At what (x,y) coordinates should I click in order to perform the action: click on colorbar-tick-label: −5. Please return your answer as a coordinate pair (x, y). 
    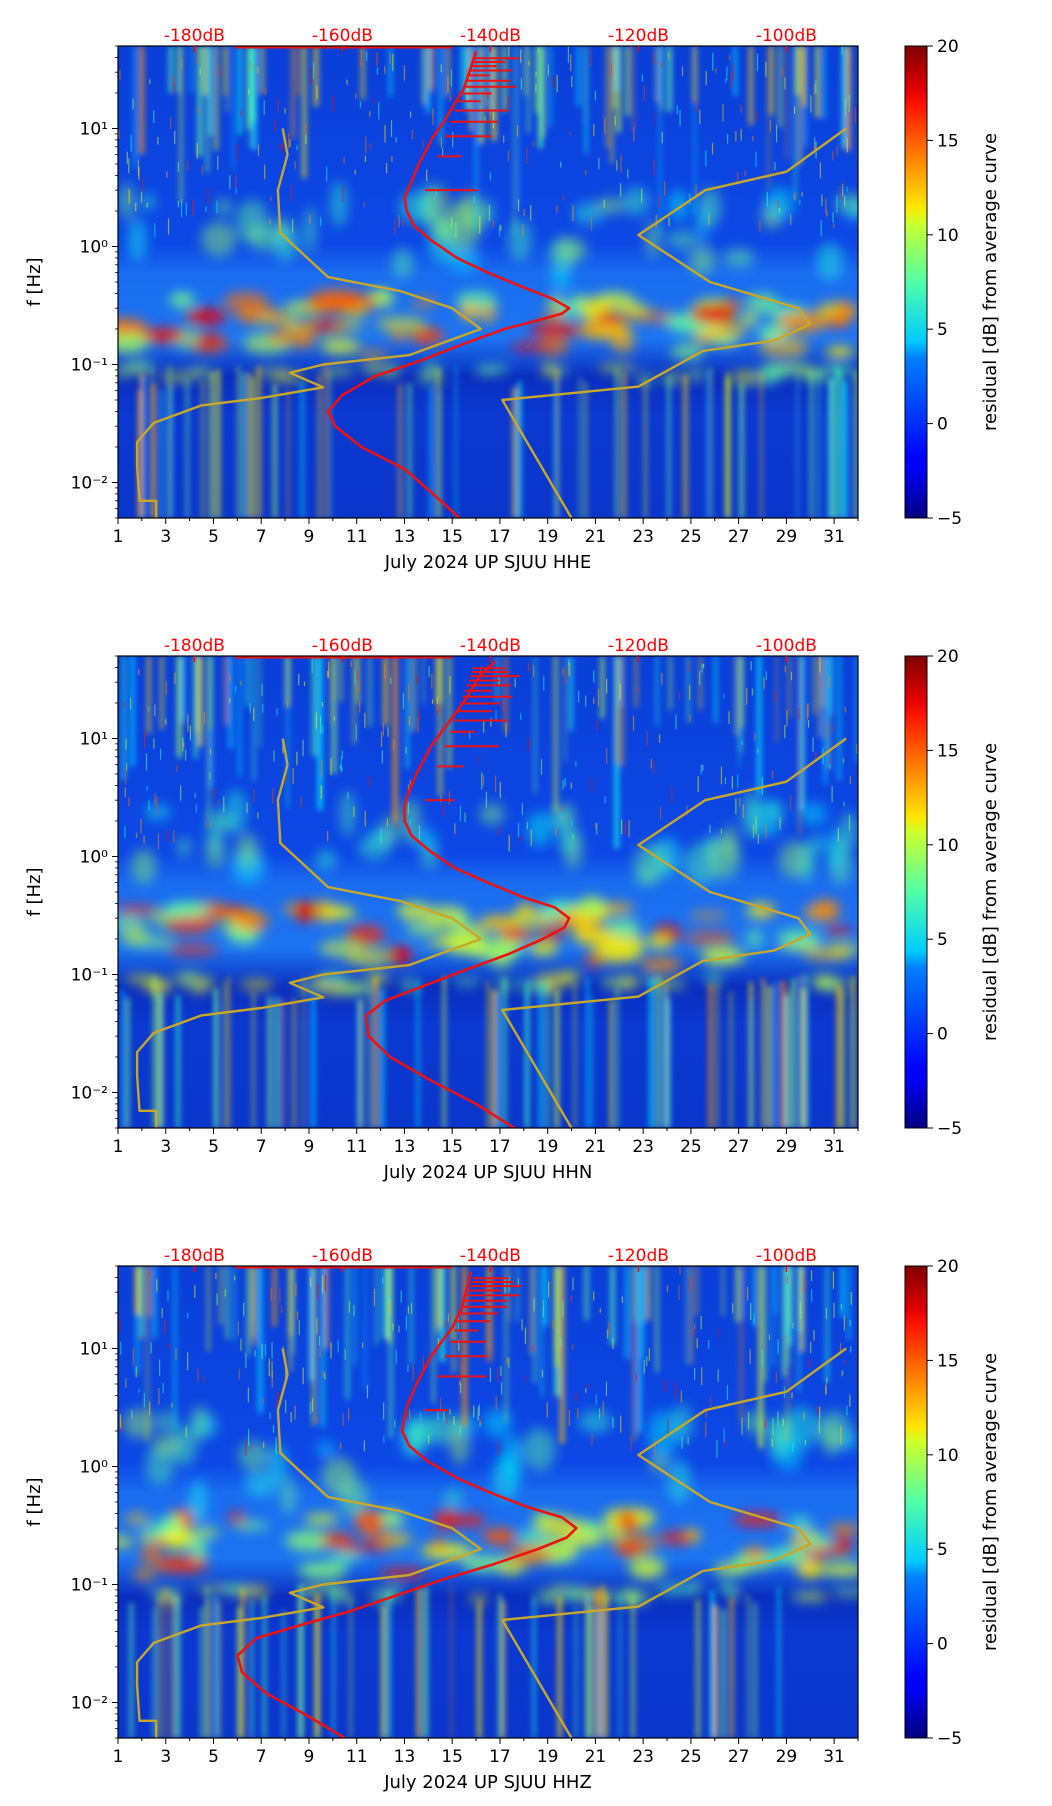
    Looking at the image, I should click on (949, 1739).